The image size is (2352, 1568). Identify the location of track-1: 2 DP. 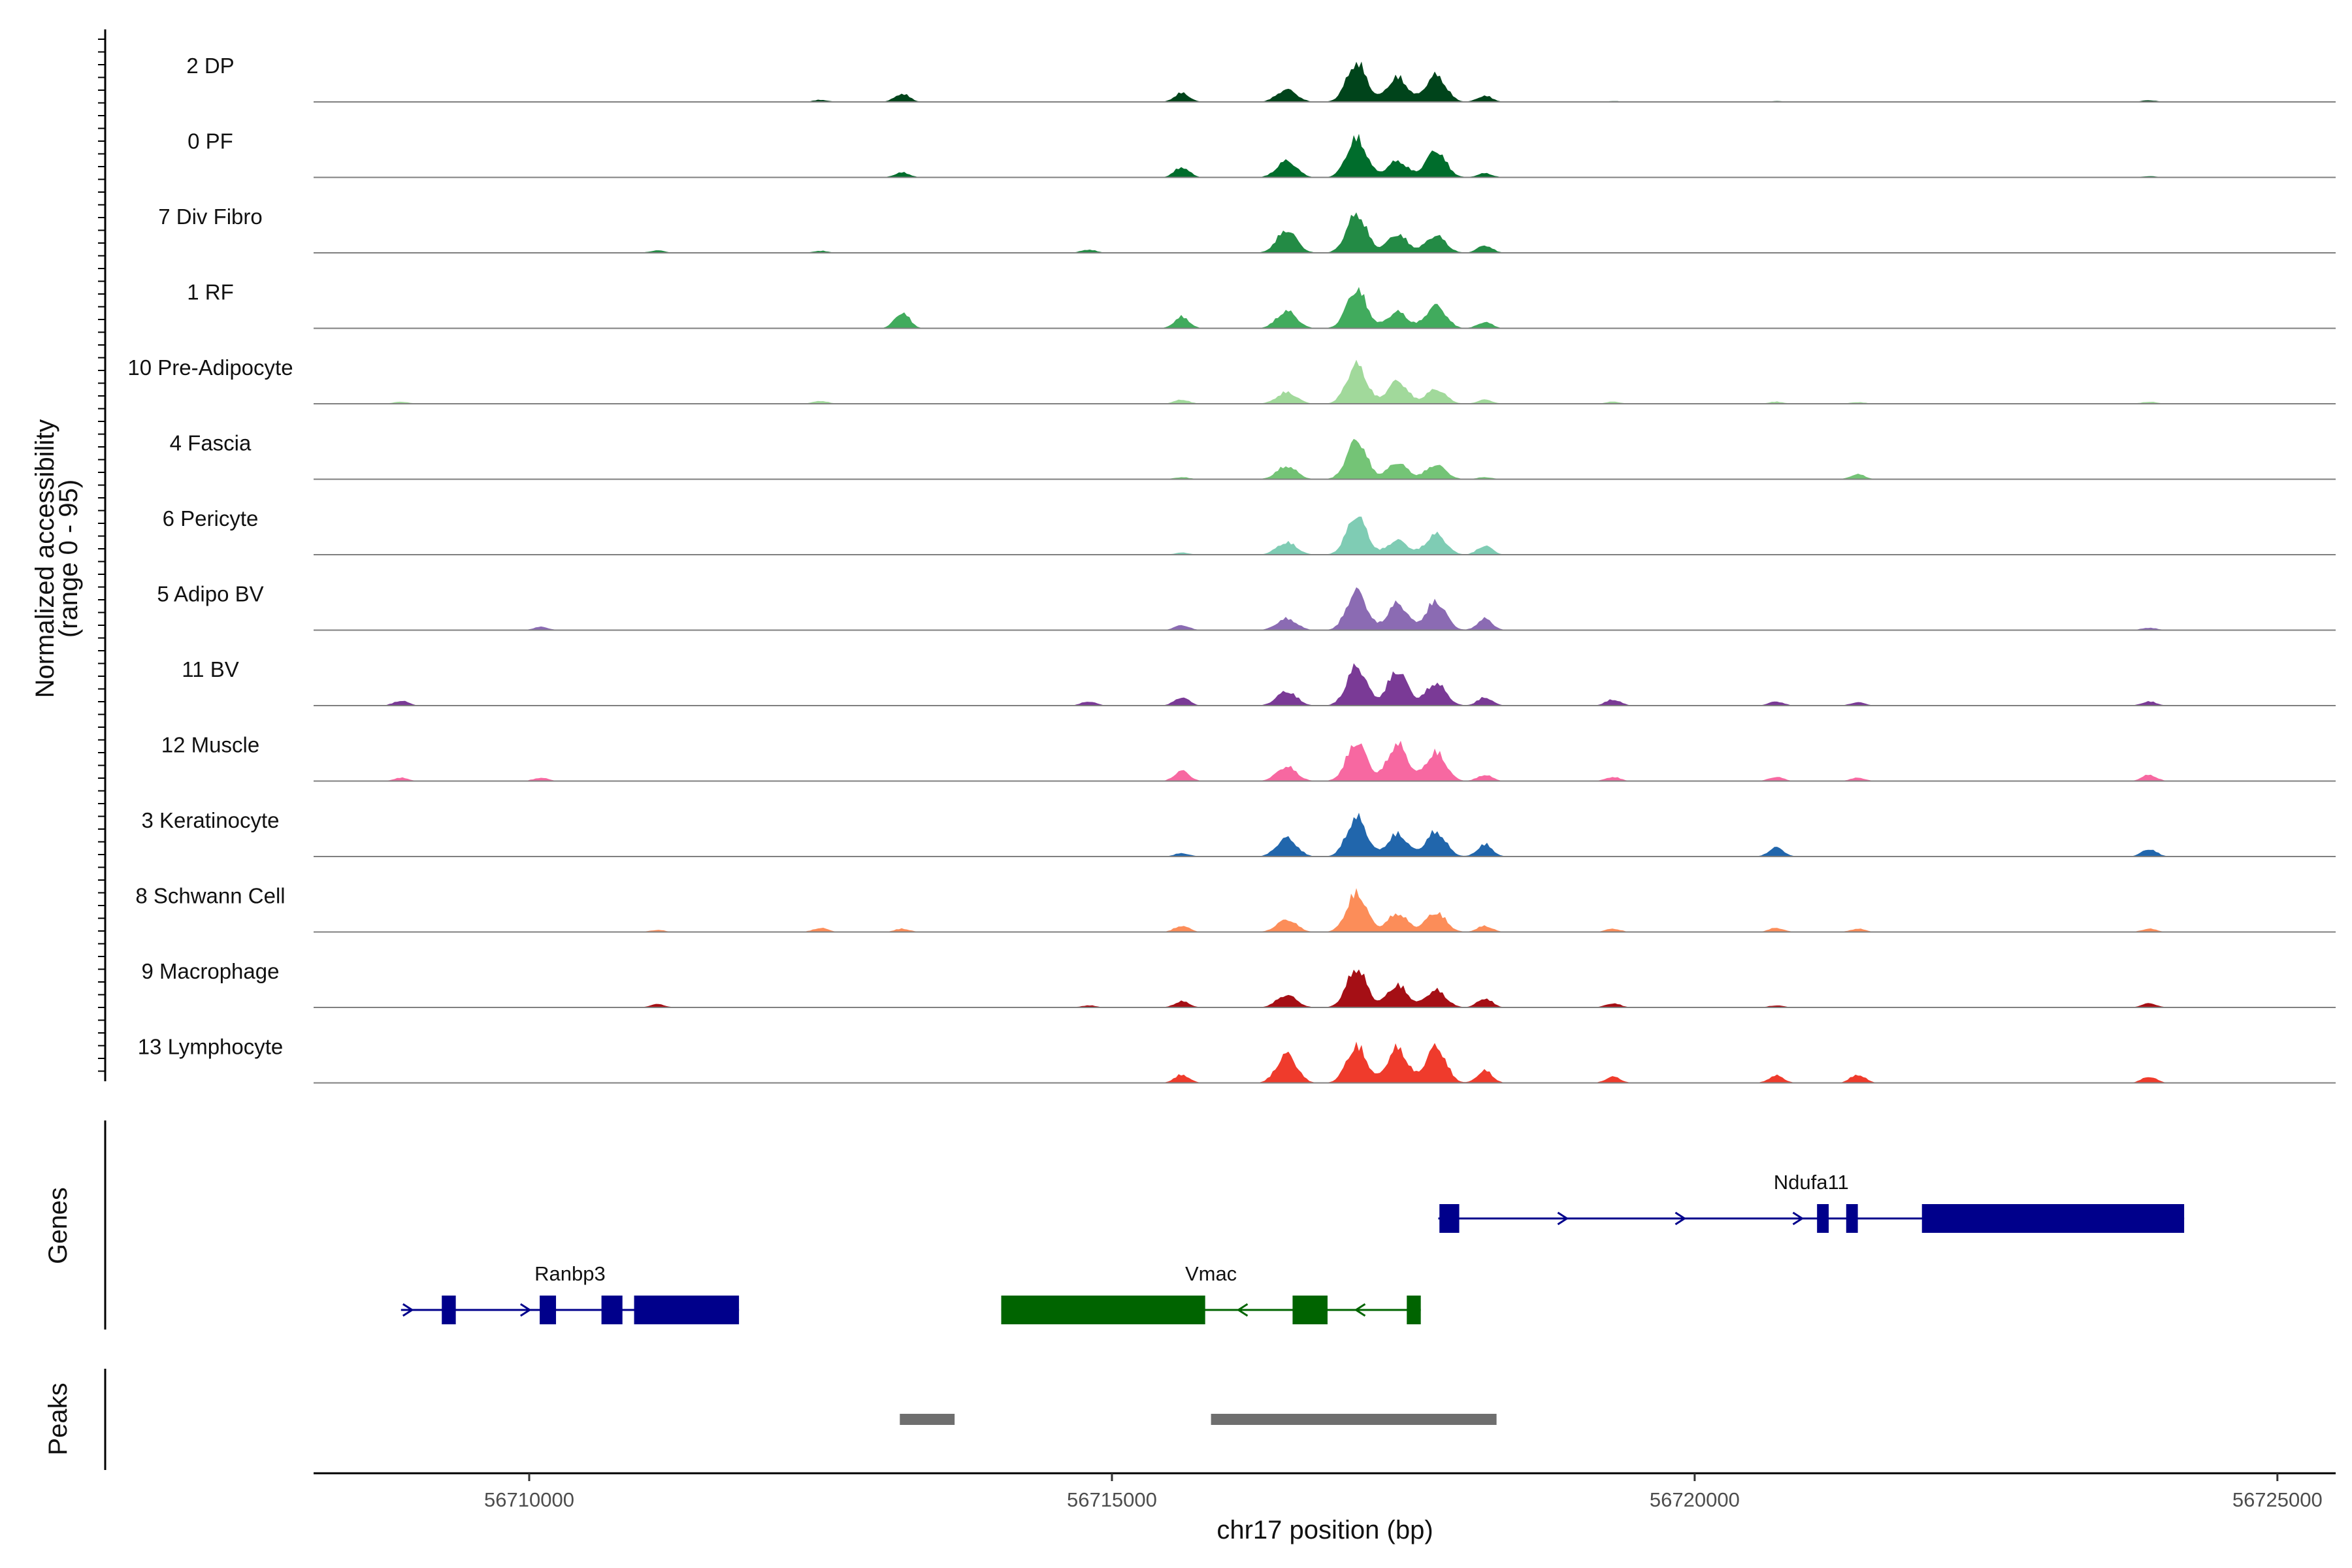
(1261, 78).